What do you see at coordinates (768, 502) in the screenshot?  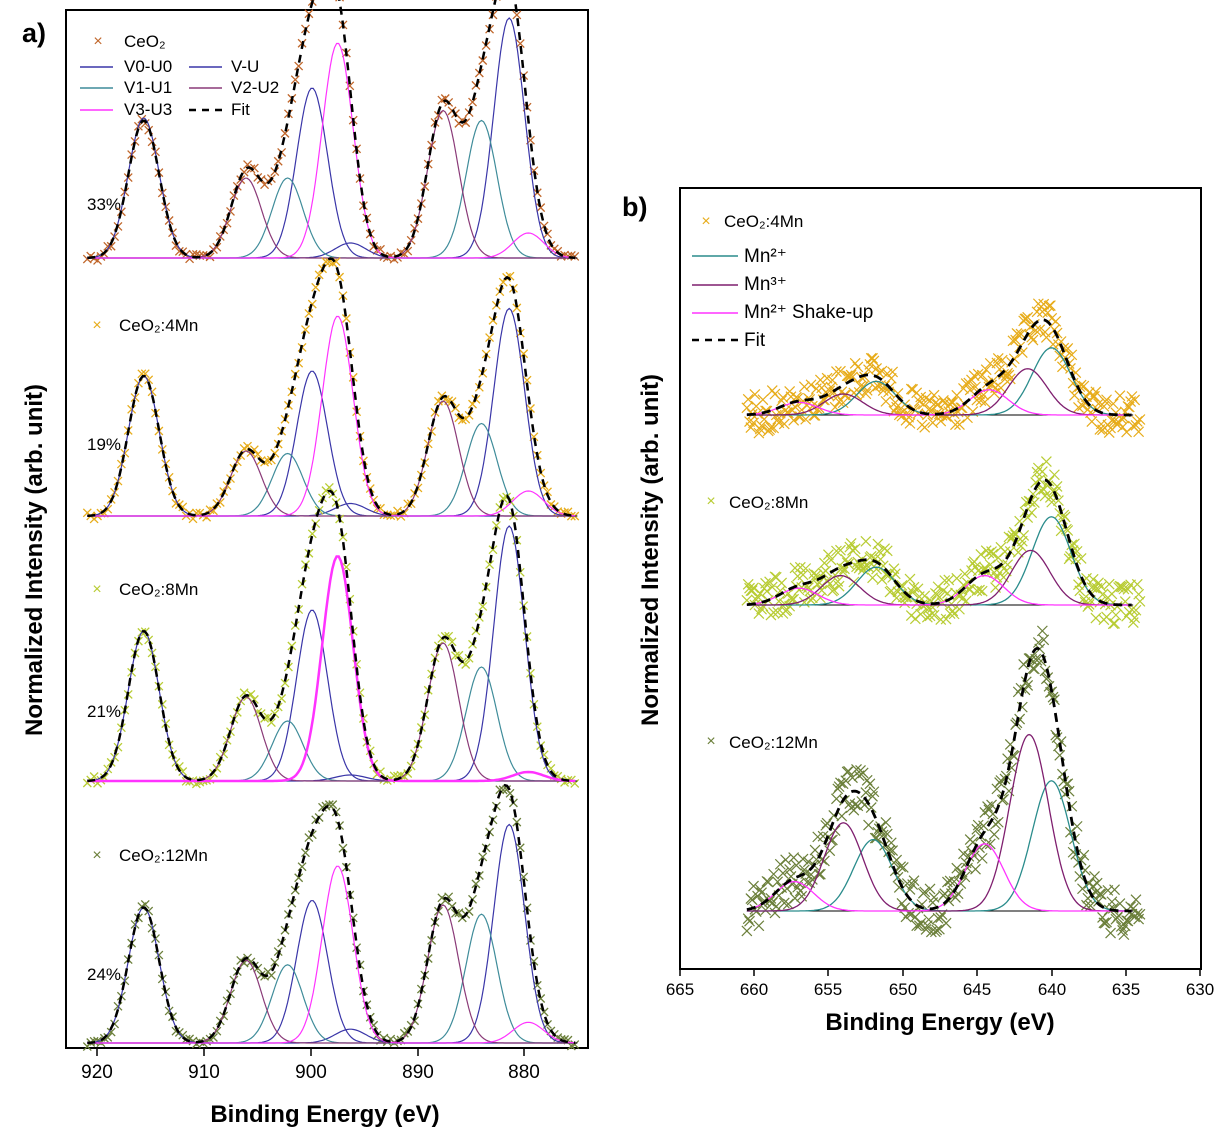 I see `sample-label-b-8mn: CeO₂:8Mn` at bounding box center [768, 502].